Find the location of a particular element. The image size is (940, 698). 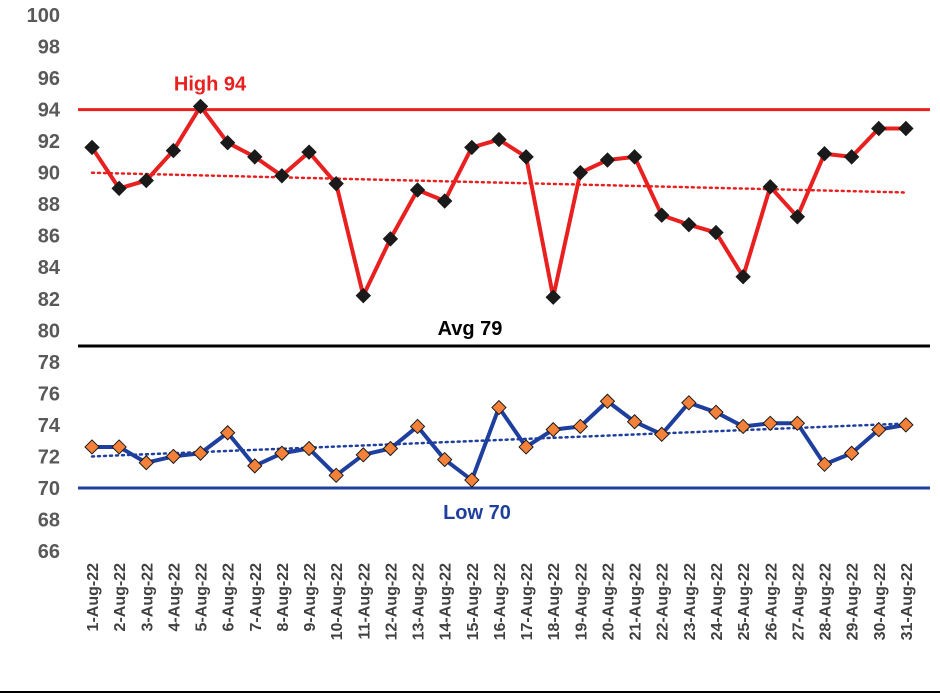

x-tick-label: 24-Aug-22 is located at coordinates (717, 601).